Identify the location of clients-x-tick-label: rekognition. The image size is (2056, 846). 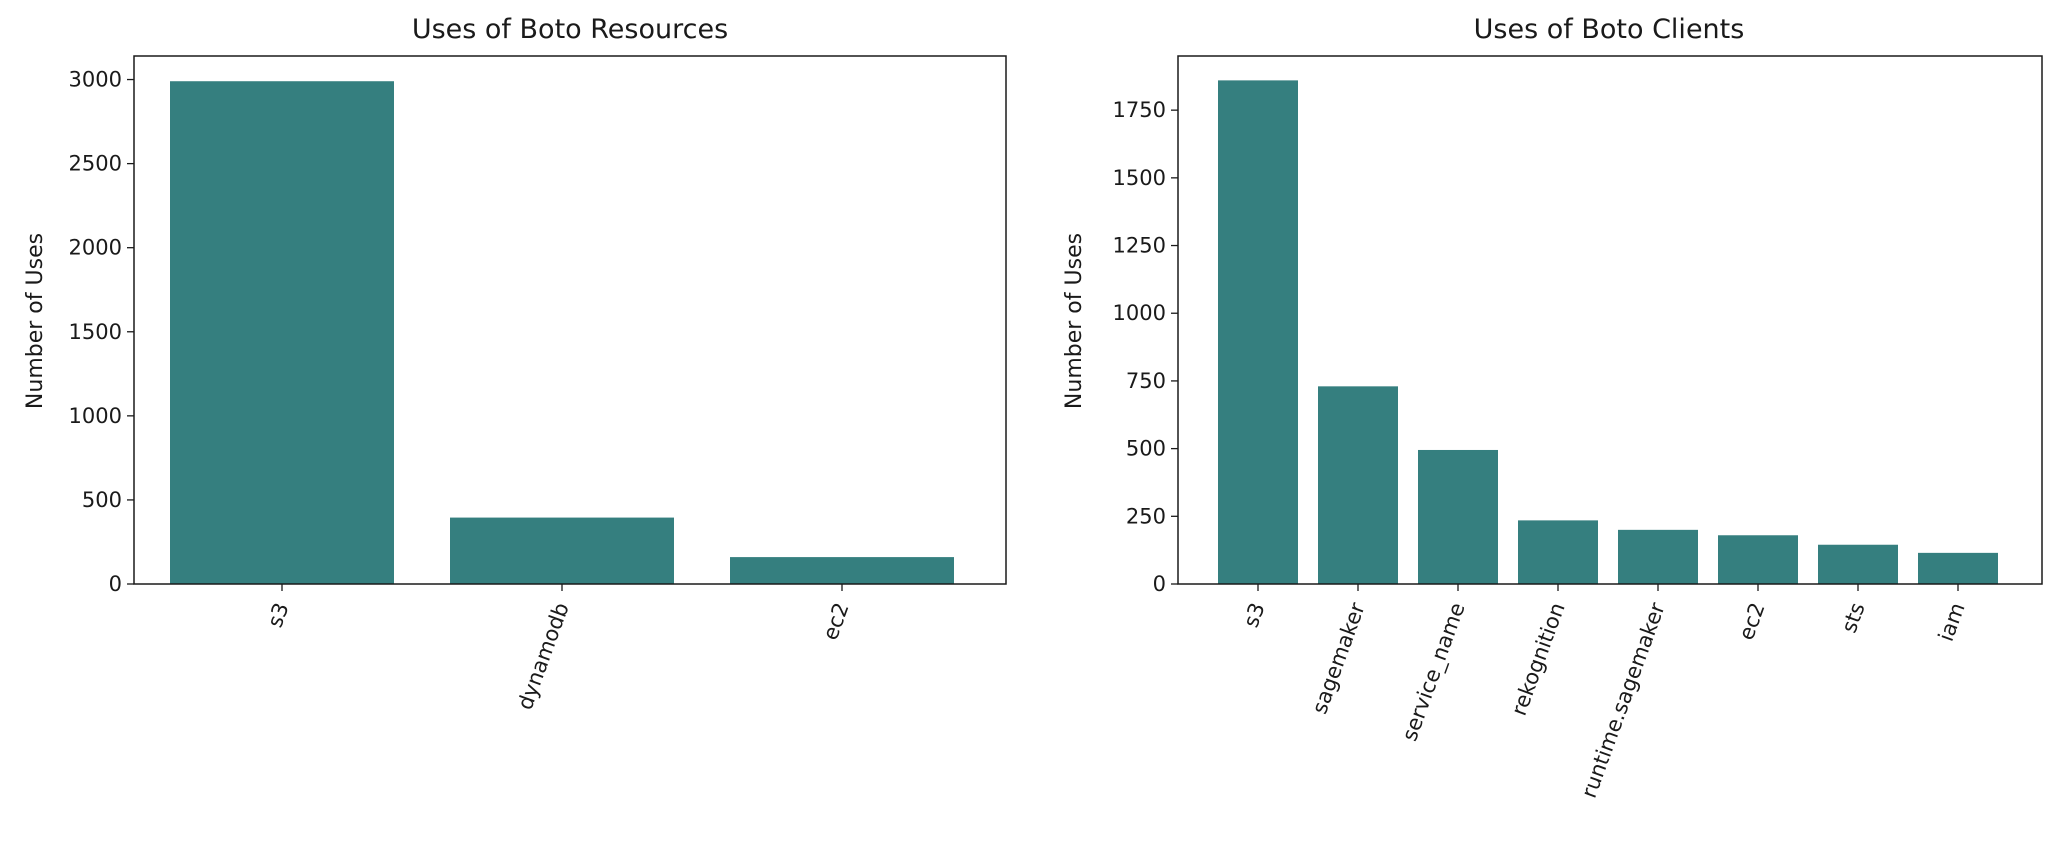
(1538, 659).